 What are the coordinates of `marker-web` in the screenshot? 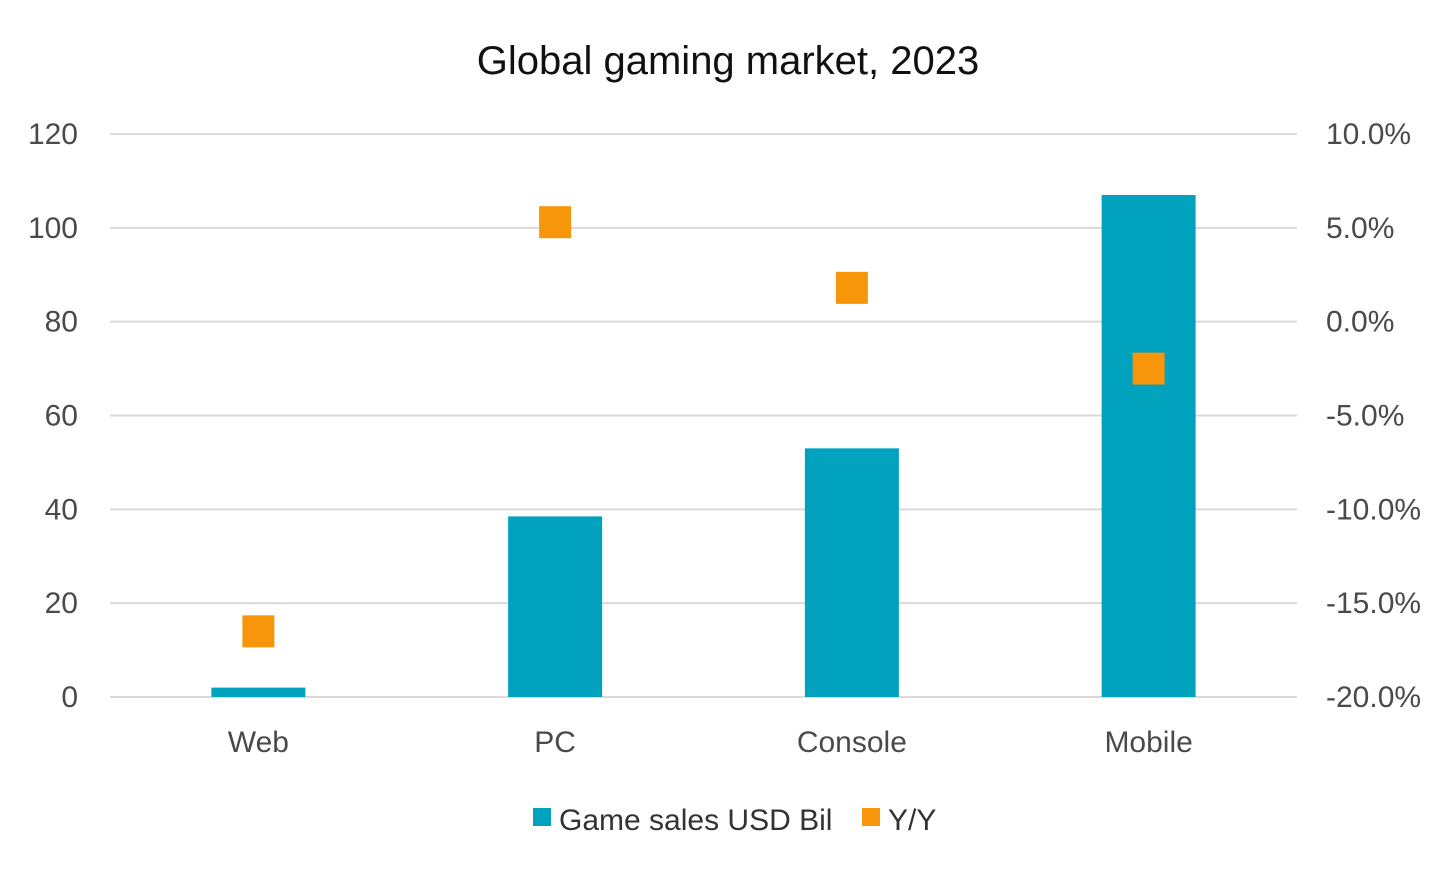 It's located at (258, 631).